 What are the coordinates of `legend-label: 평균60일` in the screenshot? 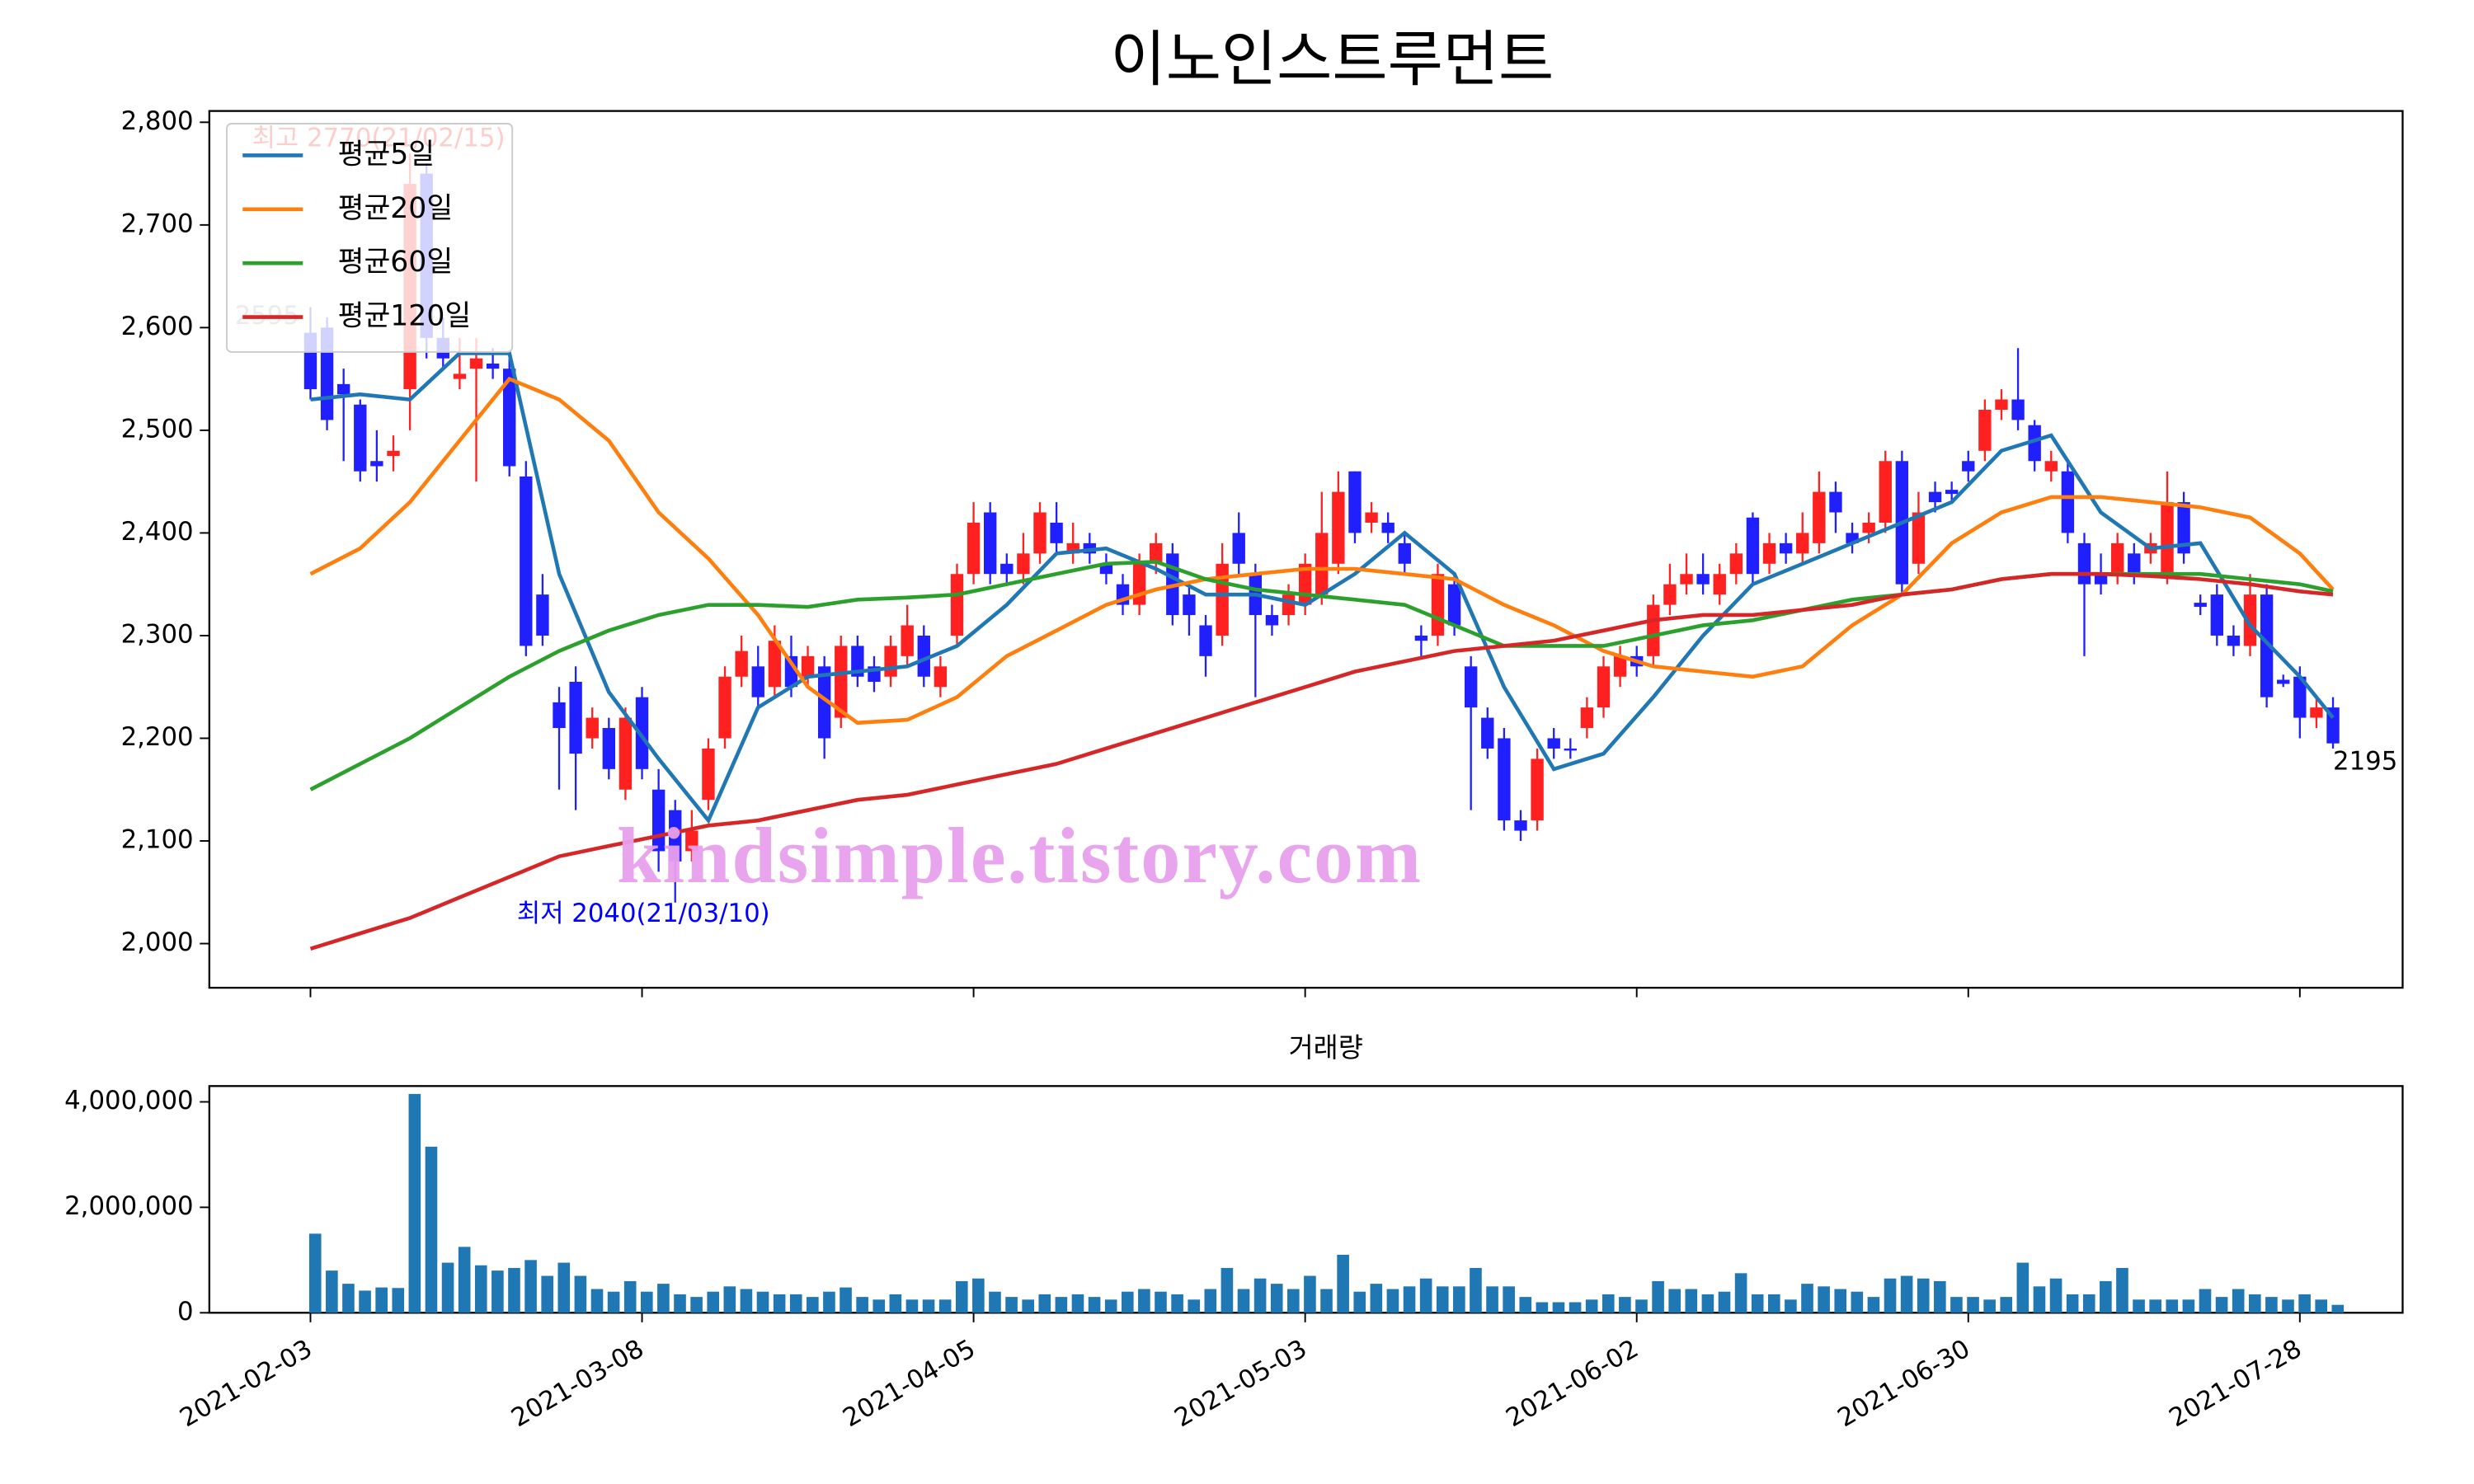 It's located at (396, 262).